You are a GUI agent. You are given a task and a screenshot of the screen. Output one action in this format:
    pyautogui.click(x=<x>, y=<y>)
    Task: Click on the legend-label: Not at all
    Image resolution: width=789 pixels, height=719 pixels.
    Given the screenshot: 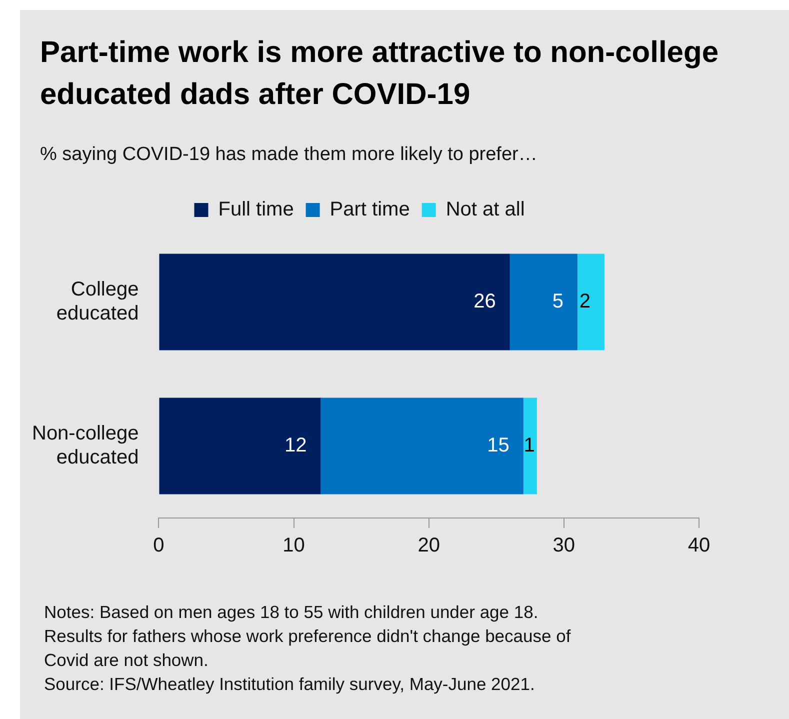 What is the action you would take?
    pyautogui.click(x=485, y=209)
    